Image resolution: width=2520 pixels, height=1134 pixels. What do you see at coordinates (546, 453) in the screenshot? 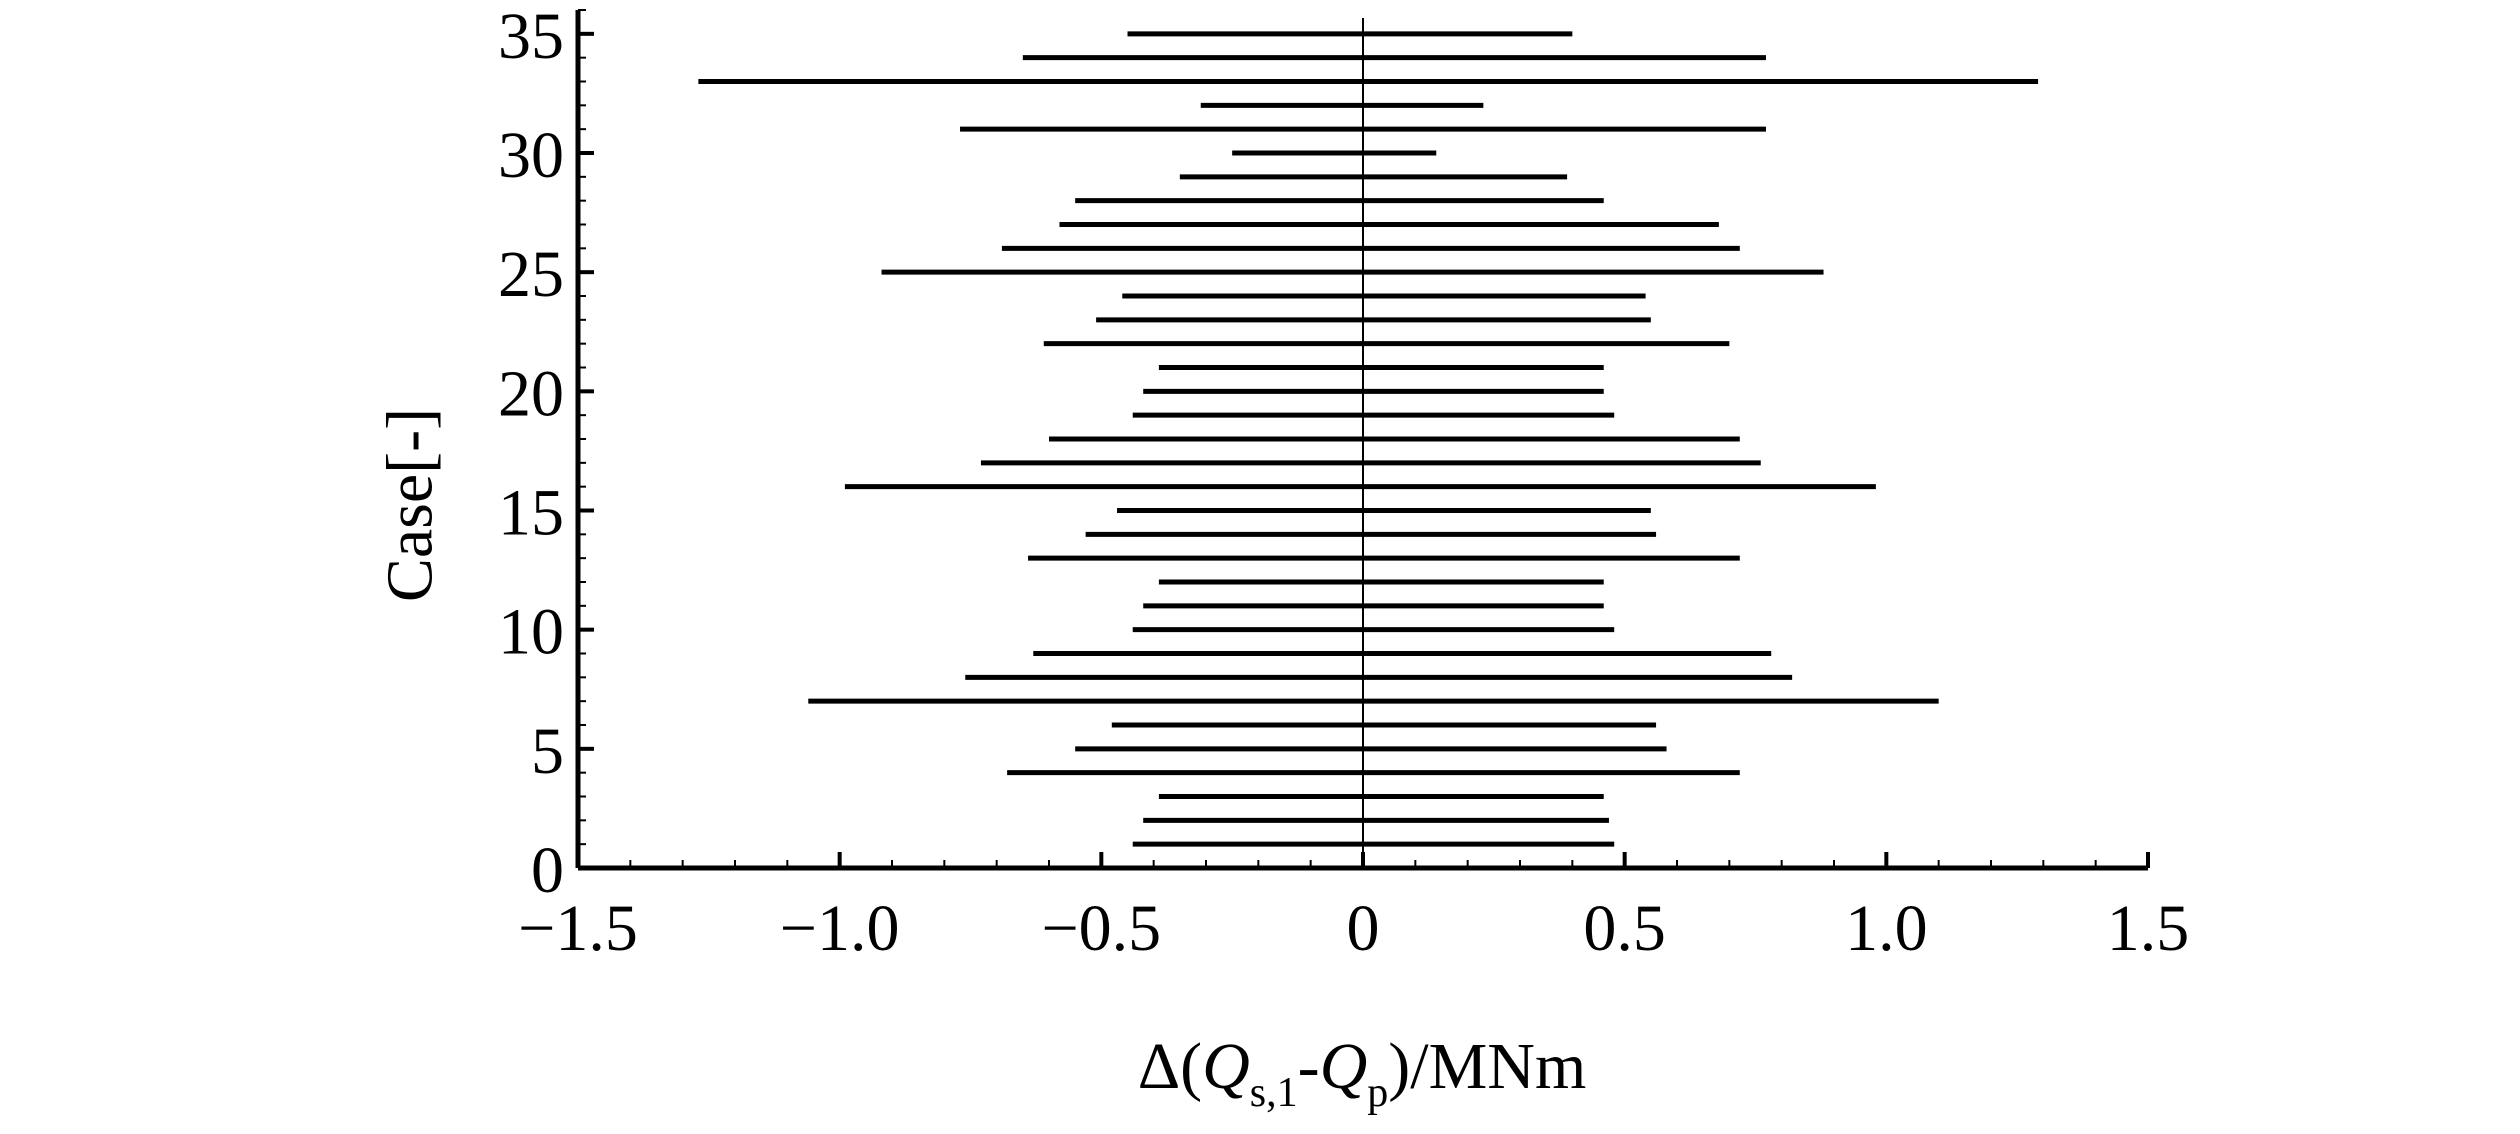
I see `y-axis-ticks: 0 5 10 15 20 25 30 35` at bounding box center [546, 453].